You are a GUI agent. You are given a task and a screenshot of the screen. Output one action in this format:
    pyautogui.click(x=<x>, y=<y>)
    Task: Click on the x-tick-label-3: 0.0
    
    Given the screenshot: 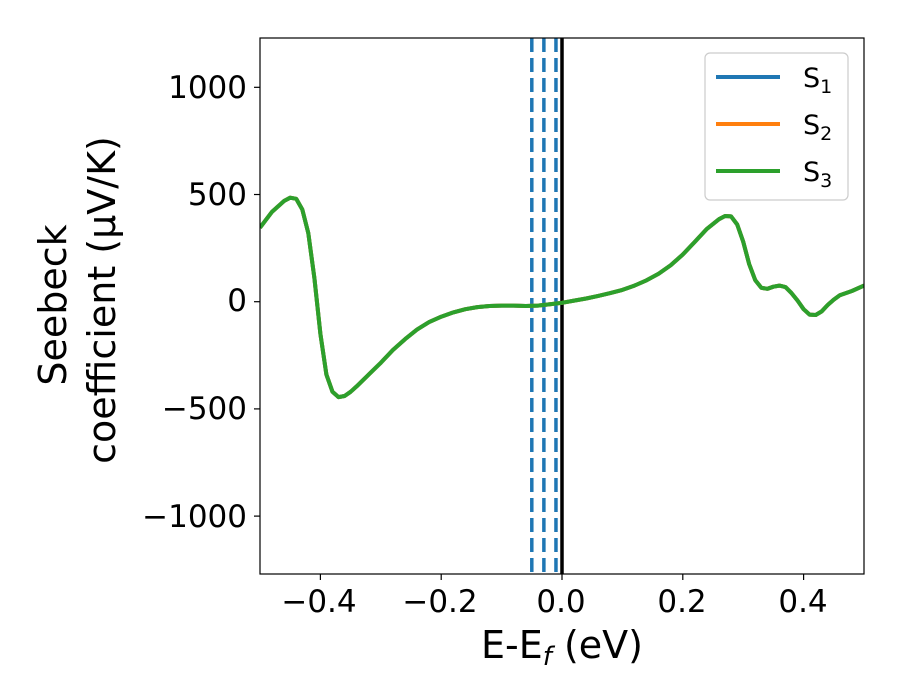 What is the action you would take?
    pyautogui.click(x=560, y=602)
    